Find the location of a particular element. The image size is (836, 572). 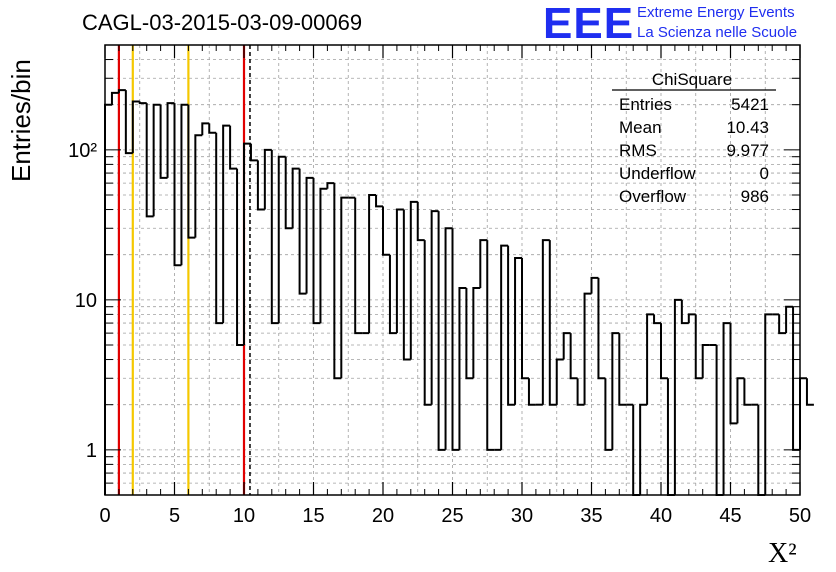

y-tick-label: 10 is located at coordinates (86, 301).